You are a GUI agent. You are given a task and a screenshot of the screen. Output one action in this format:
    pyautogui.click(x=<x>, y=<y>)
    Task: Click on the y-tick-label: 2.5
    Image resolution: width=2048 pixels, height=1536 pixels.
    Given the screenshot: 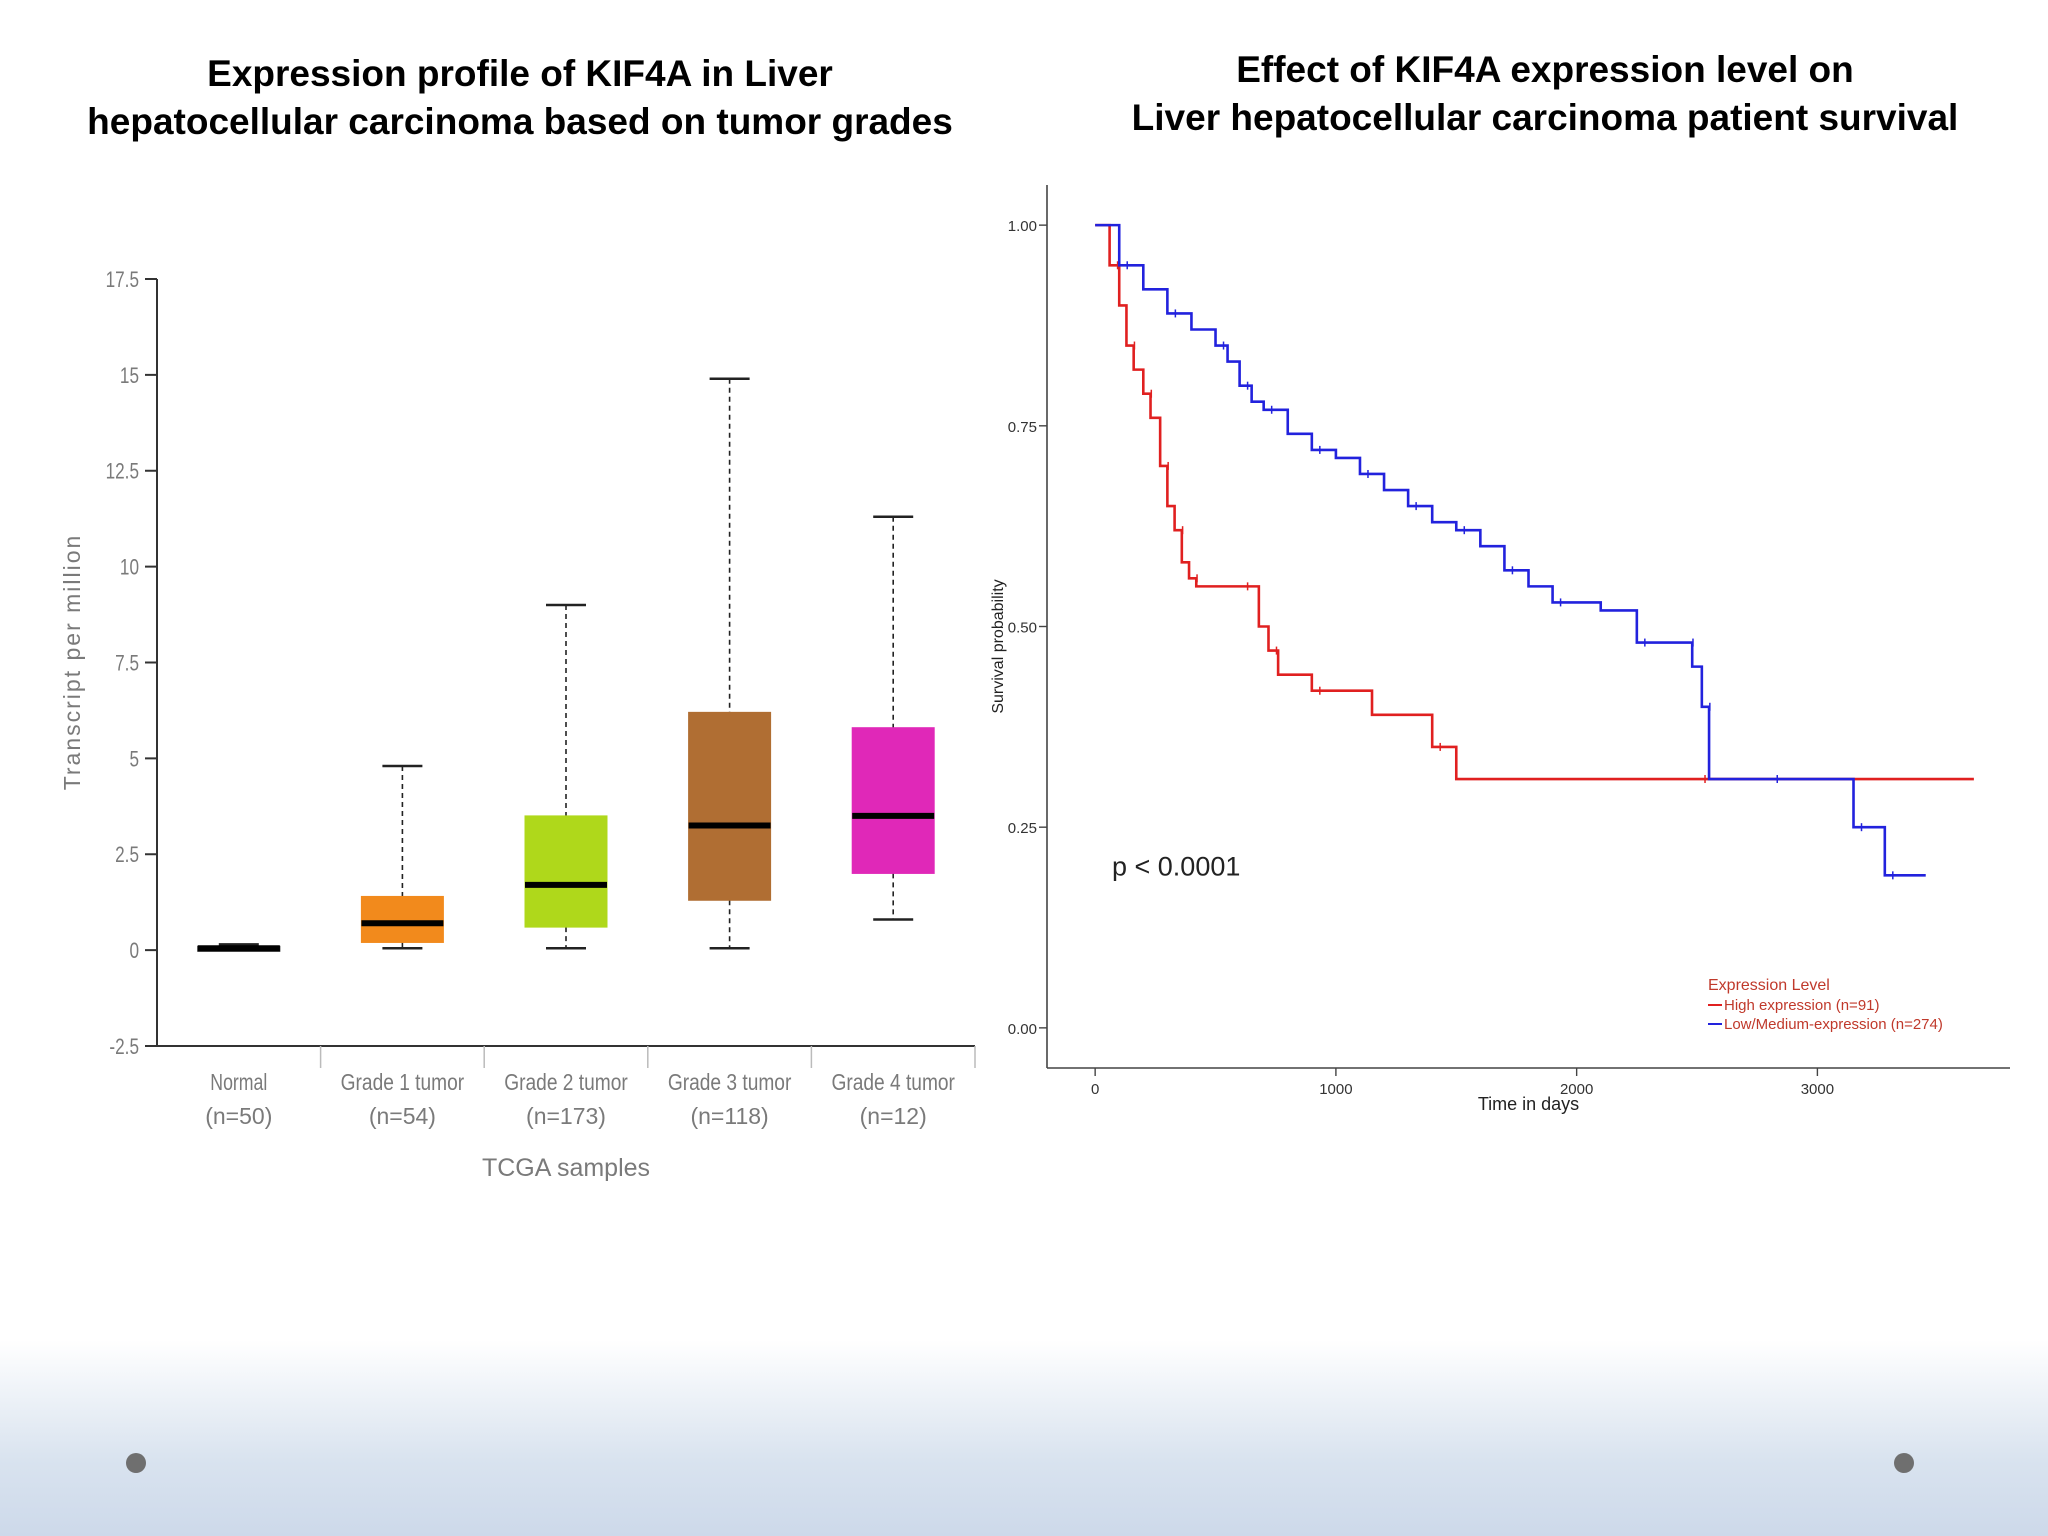 What is the action you would take?
    pyautogui.click(x=127, y=855)
    